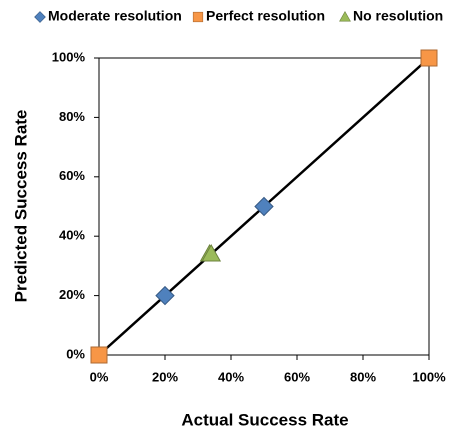 This screenshot has height=436, width=458. What do you see at coordinates (72, 175) in the screenshot?
I see `y-tick-label: 60%` at bounding box center [72, 175].